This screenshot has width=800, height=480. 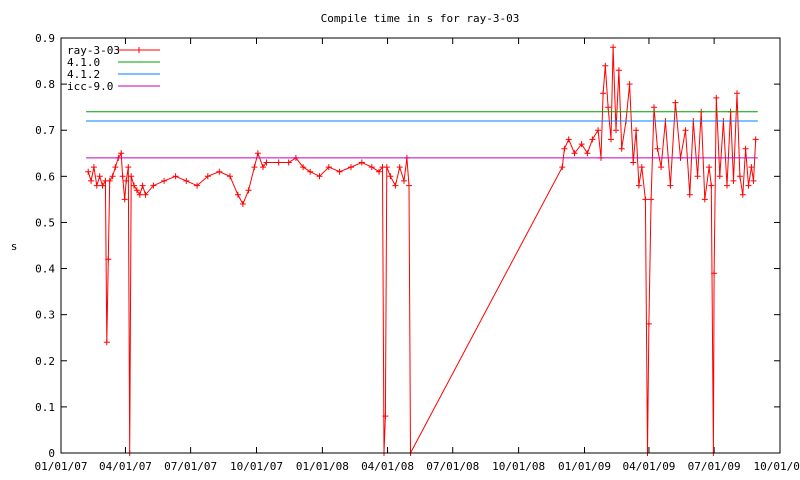 What do you see at coordinates (45, 130) in the screenshot?
I see `y-tick-label: 0.7` at bounding box center [45, 130].